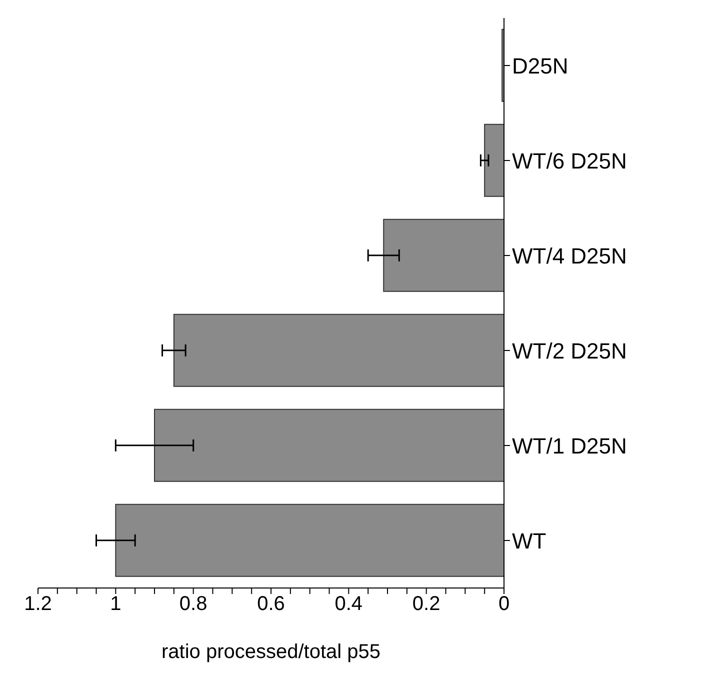  I want to click on y-tick-label: WT/4 D25N, so click(569, 255).